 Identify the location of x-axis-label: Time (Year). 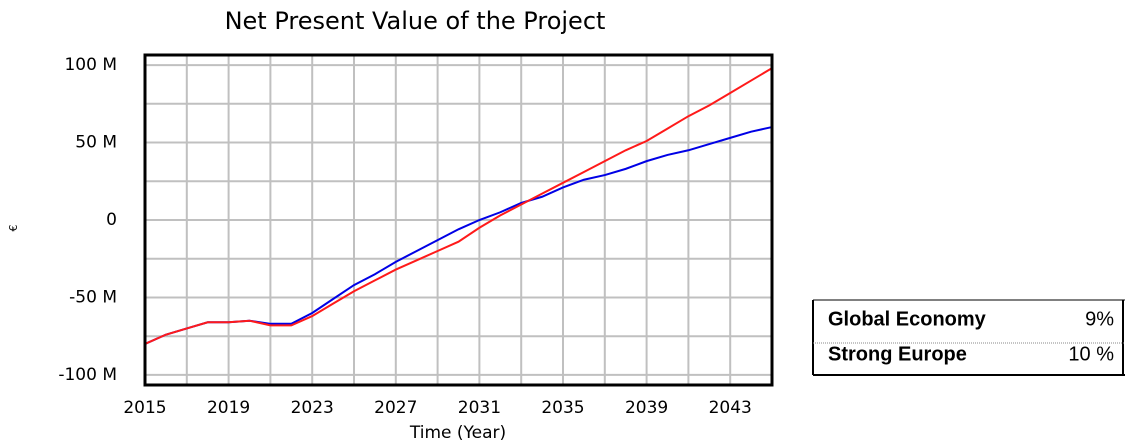
(457, 433).